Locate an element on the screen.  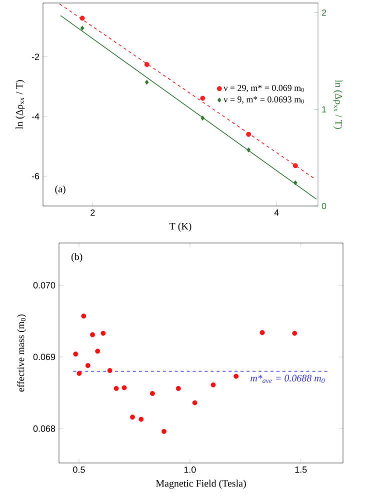
x-axis-title: Magnetic Field (Tesla) is located at coordinates (201, 484).